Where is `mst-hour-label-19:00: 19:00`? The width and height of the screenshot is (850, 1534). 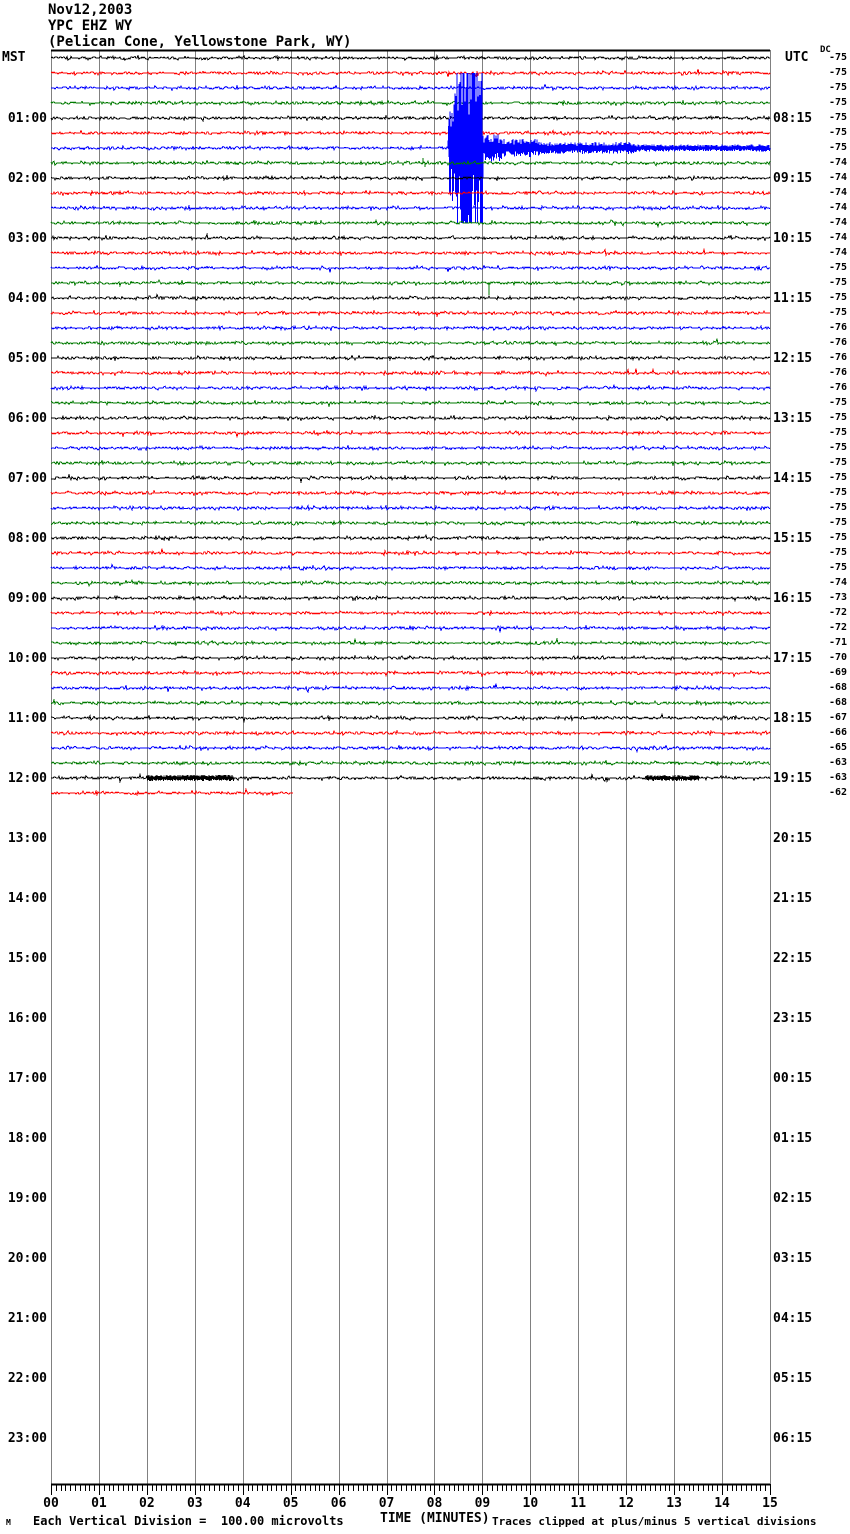
mst-hour-label-19:00: 19:00 is located at coordinates (27, 1198).